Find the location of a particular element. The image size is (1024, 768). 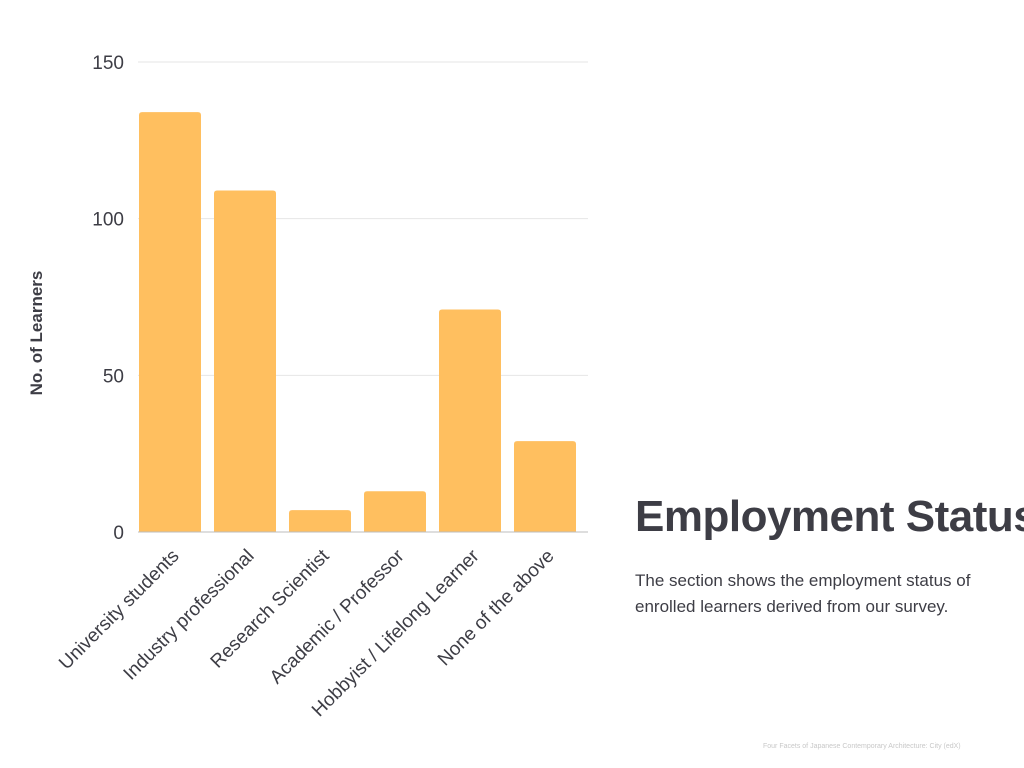

y-tick-label: 50 is located at coordinates (113, 376).